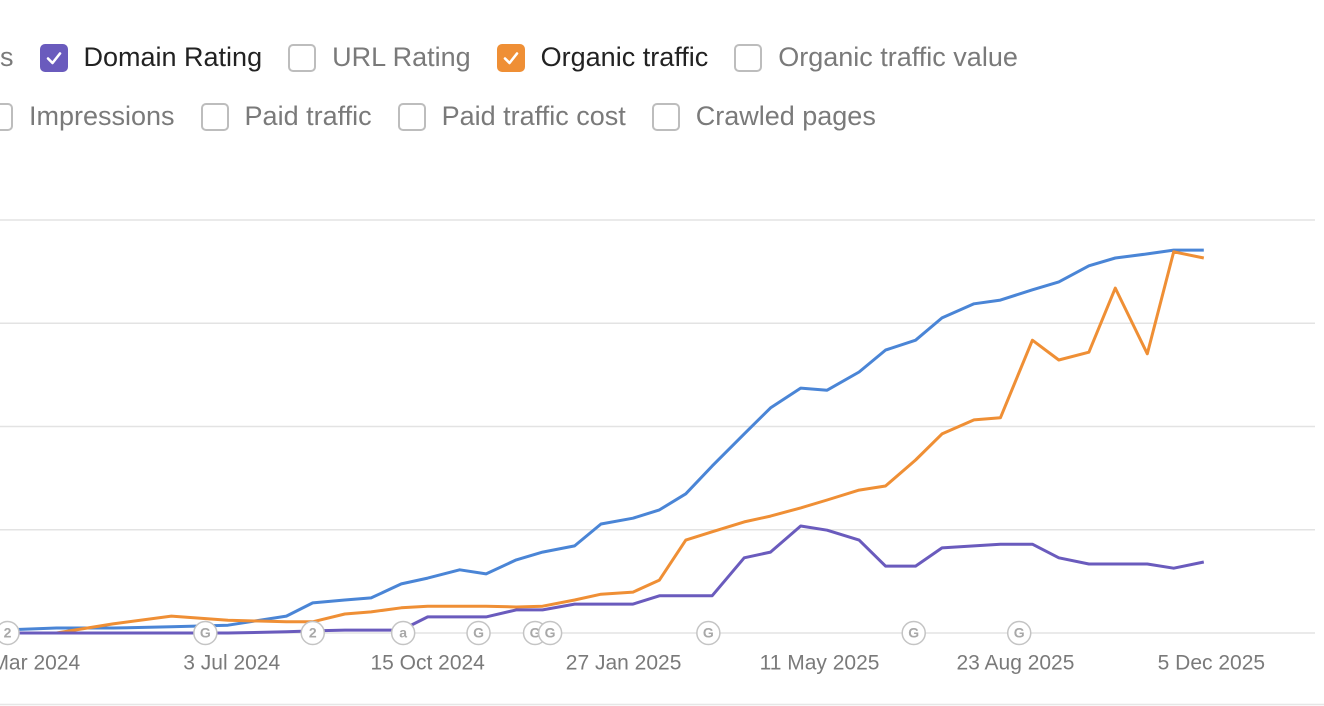 The height and width of the screenshot is (706, 1324). I want to click on x-tick-label: 11 May 2025, so click(820, 663).